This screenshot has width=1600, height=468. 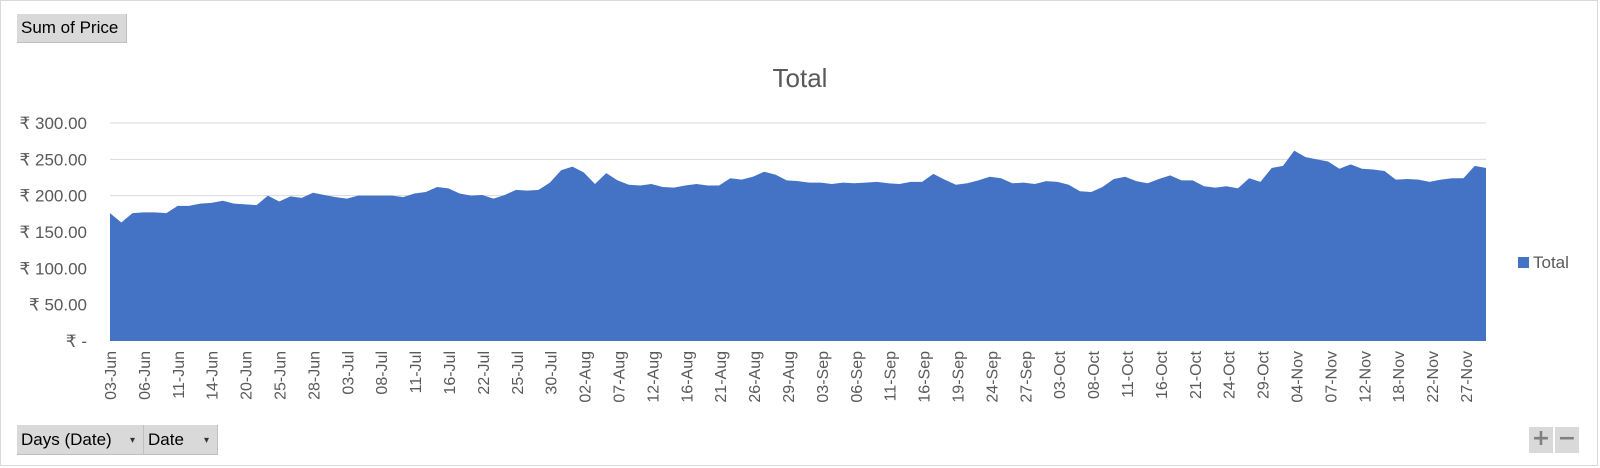 I want to click on x-tick-label: 27-Nov, so click(x=1467, y=377).